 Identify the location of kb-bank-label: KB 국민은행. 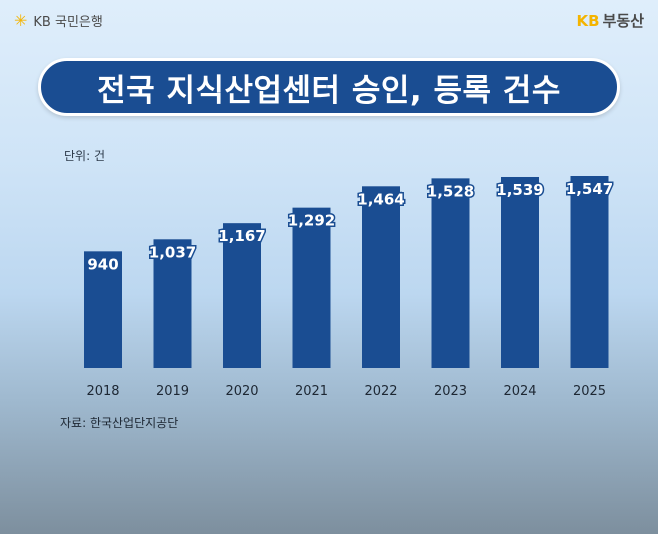
(68, 22).